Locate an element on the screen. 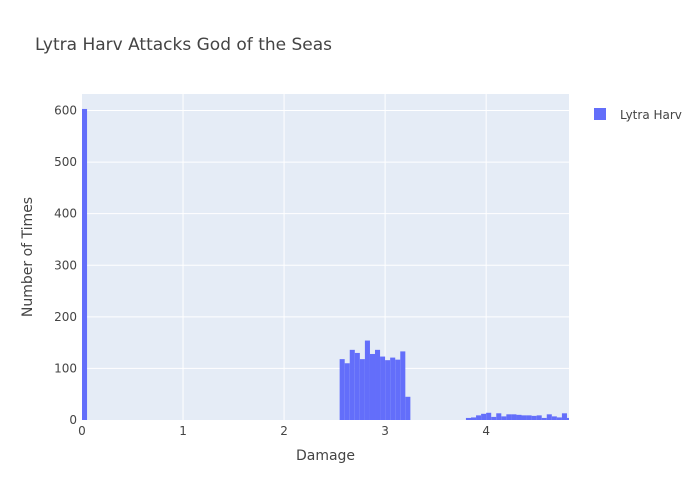 The image size is (700, 500). chart-title: Lytra Harv Attacks God of the Seas is located at coordinates (183, 45).